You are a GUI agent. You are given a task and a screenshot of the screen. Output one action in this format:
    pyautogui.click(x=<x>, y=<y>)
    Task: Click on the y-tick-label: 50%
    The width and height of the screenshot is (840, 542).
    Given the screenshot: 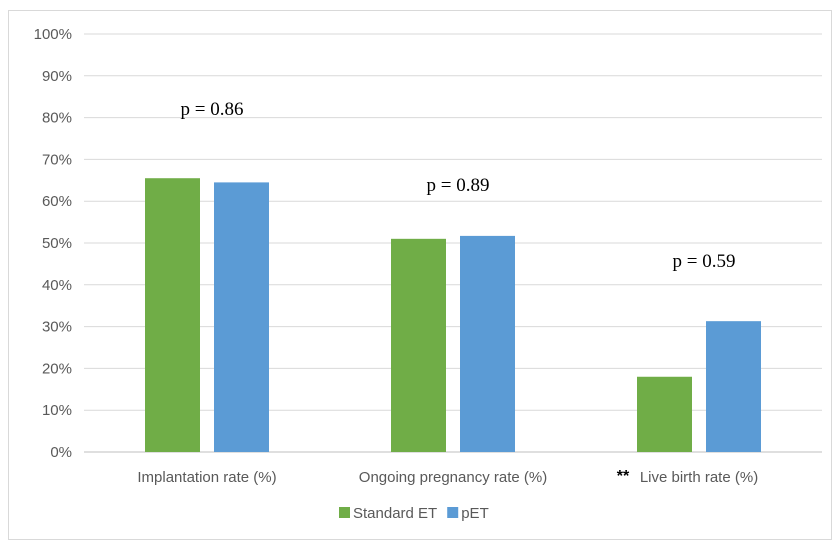 What is the action you would take?
    pyautogui.click(x=57, y=243)
    